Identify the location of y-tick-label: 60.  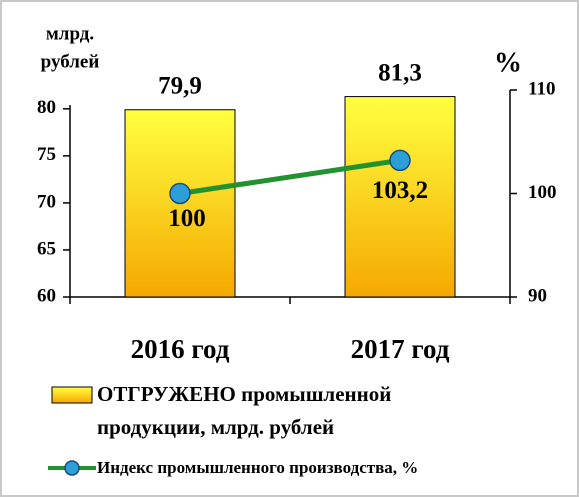
(46, 295).